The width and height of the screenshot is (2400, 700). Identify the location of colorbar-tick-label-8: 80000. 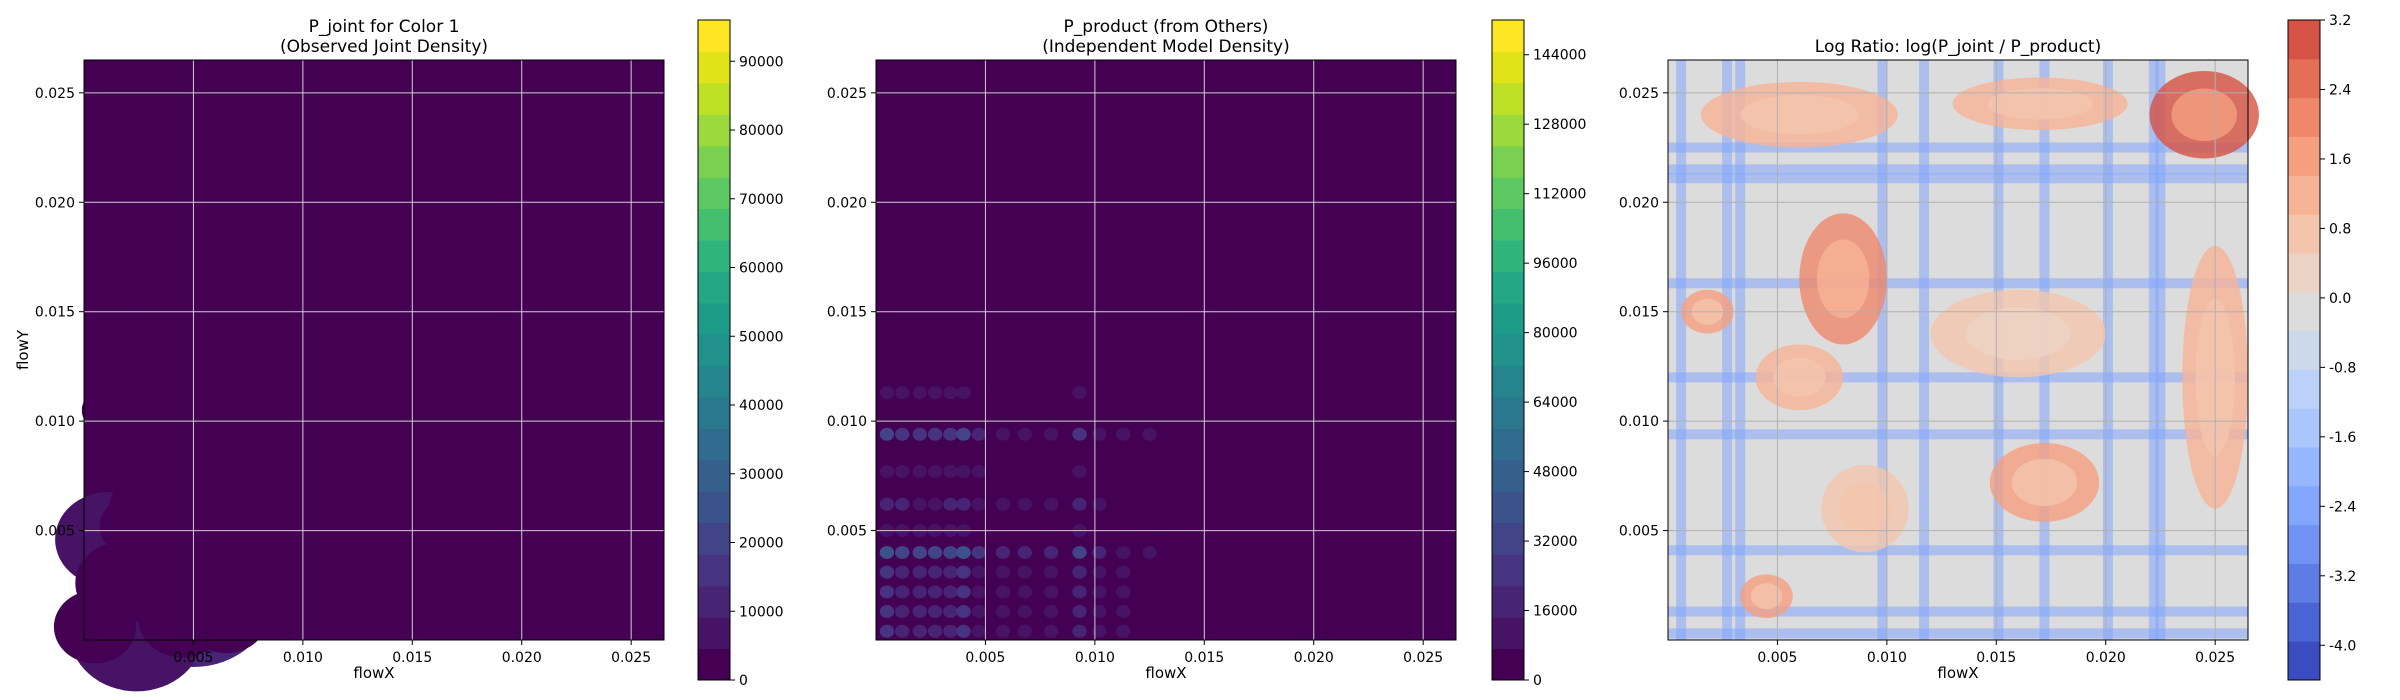
(761, 131).